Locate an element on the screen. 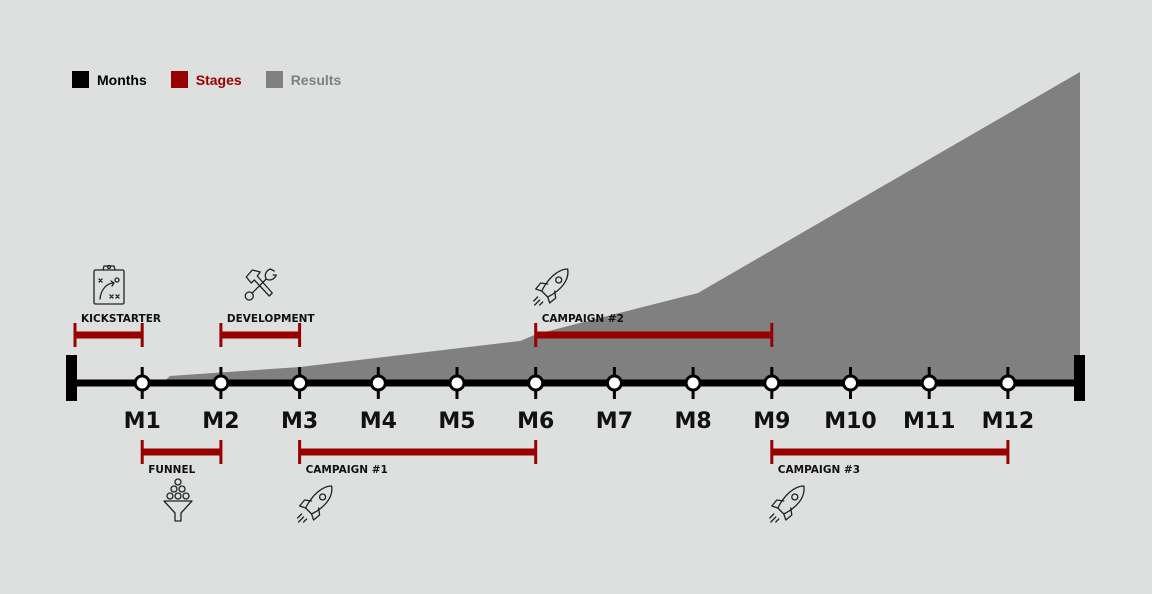 The width and height of the screenshot is (1152, 594). month-label: M7 is located at coordinates (614, 421).